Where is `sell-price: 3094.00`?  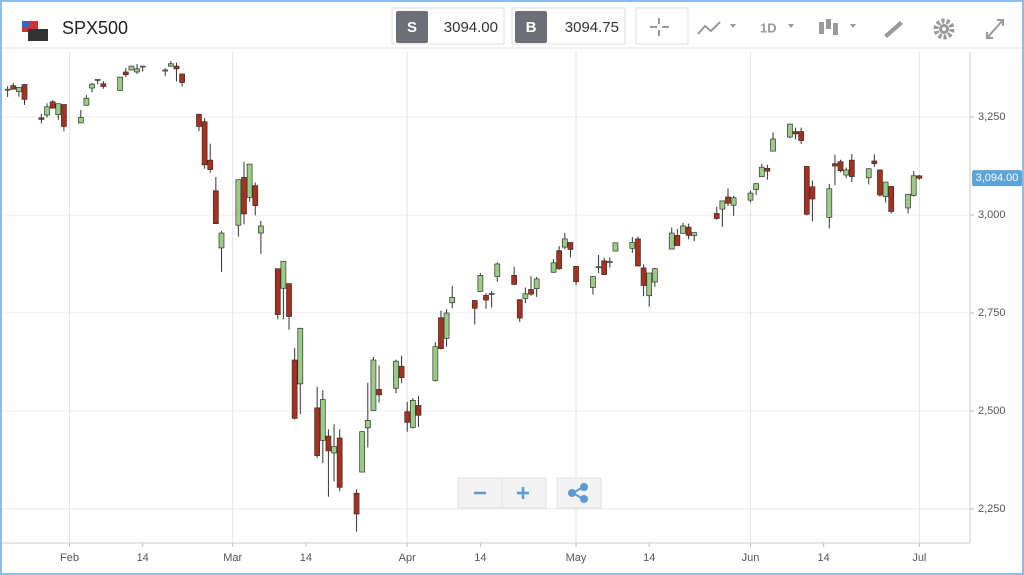 sell-price: 3094.00 is located at coordinates (471, 27).